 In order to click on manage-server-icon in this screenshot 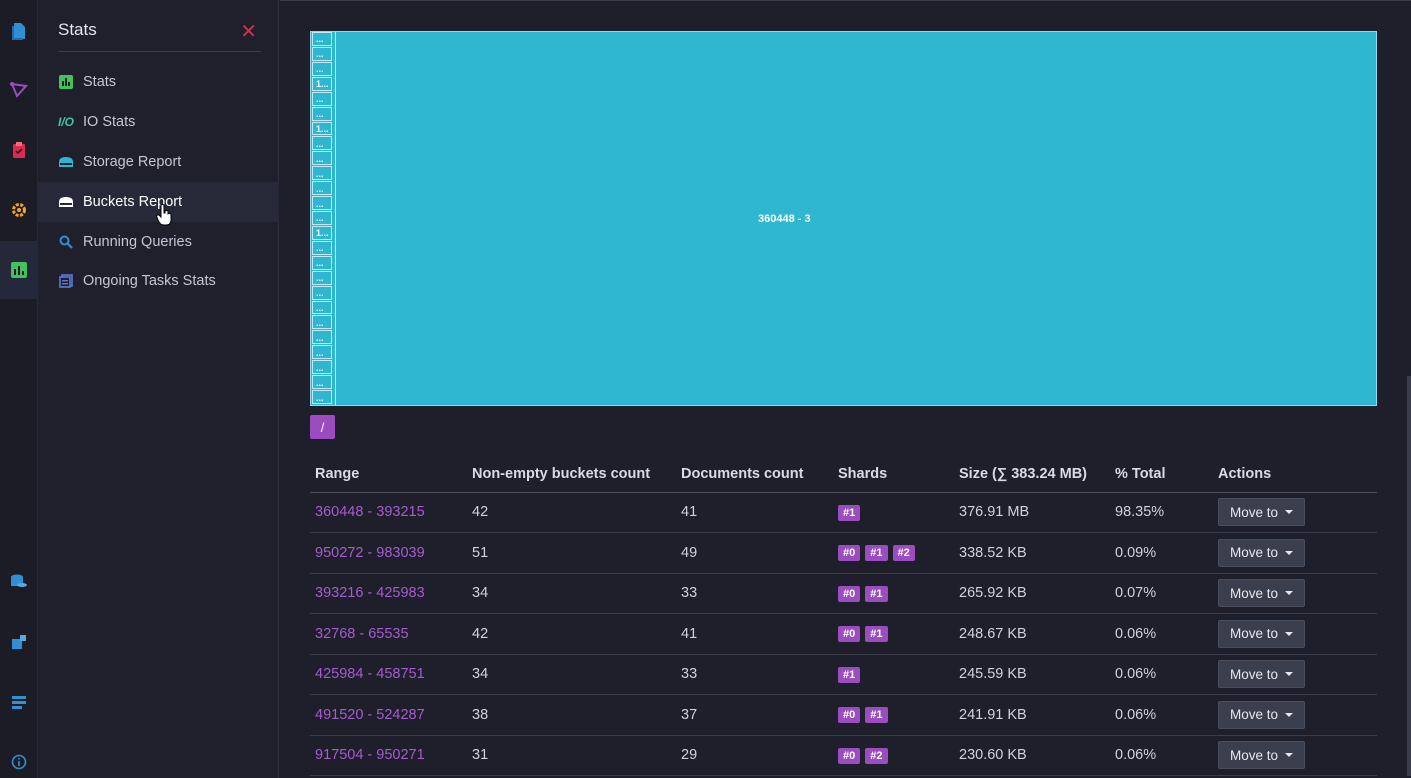, I will do `click(19, 702)`.